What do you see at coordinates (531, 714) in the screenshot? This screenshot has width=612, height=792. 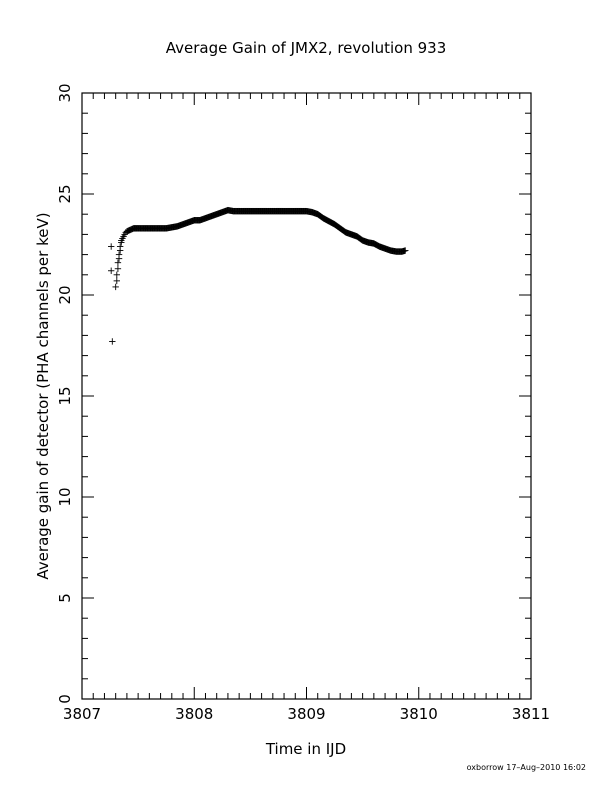 I see `x-tick-label: 3811` at bounding box center [531, 714].